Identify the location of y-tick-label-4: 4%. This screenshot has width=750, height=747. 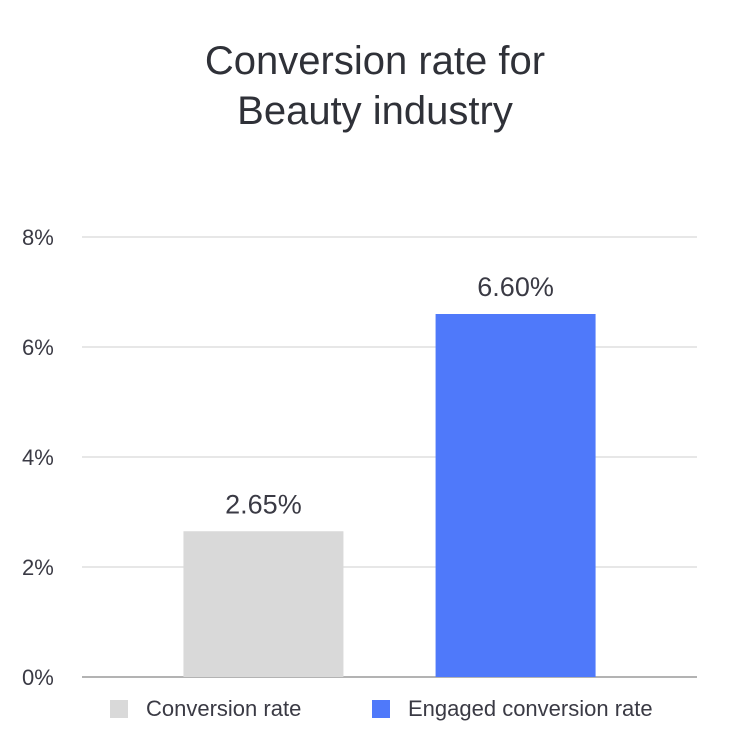
(38, 457).